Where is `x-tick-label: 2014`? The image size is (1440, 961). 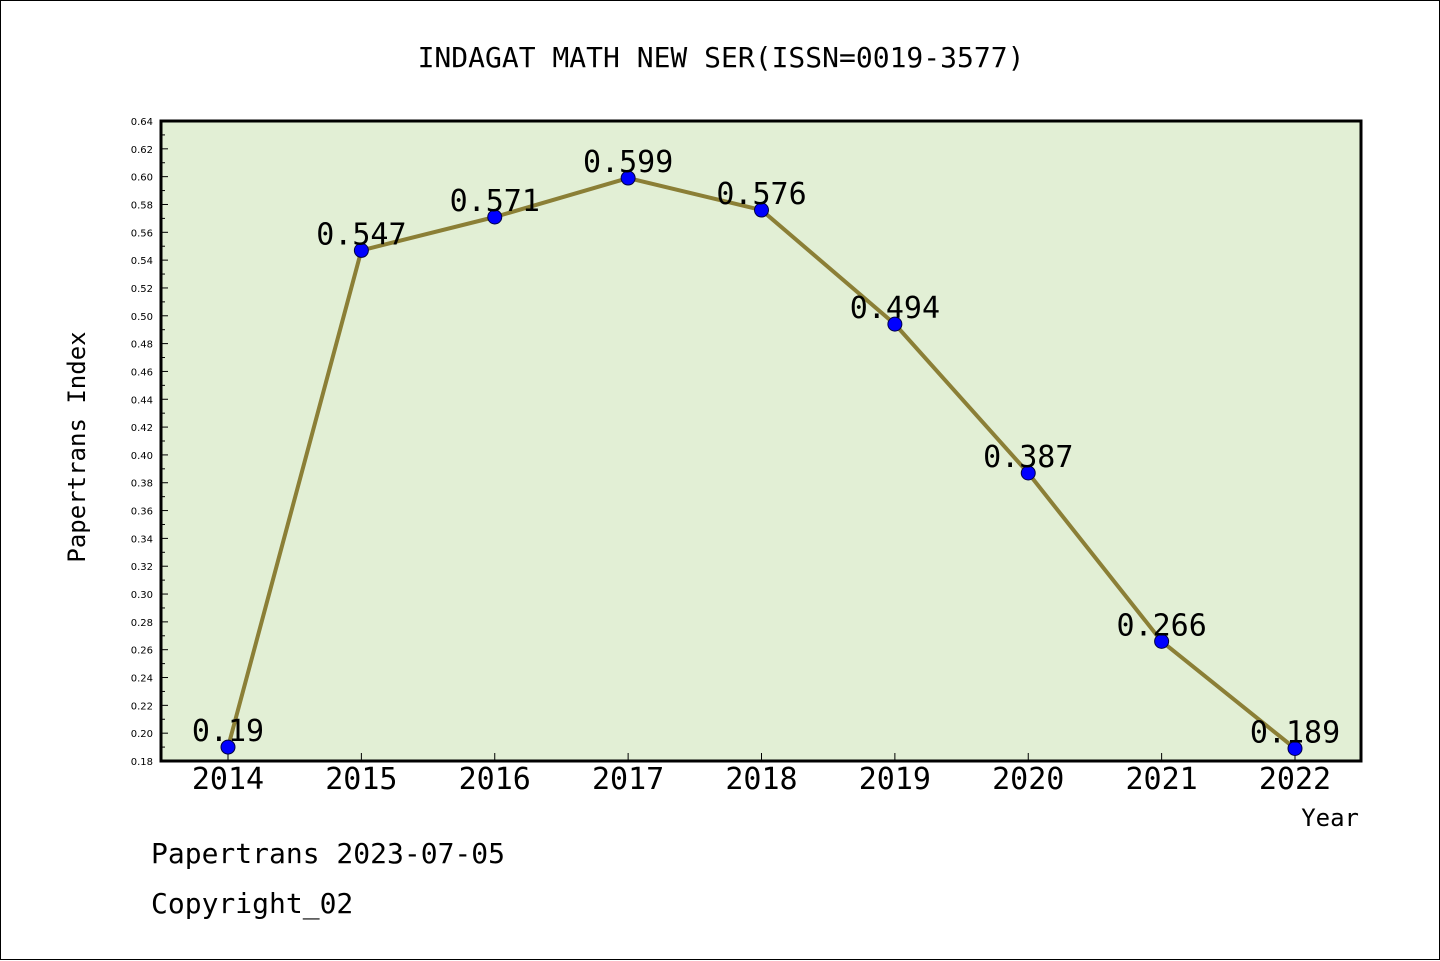 x-tick-label: 2014 is located at coordinates (228, 779).